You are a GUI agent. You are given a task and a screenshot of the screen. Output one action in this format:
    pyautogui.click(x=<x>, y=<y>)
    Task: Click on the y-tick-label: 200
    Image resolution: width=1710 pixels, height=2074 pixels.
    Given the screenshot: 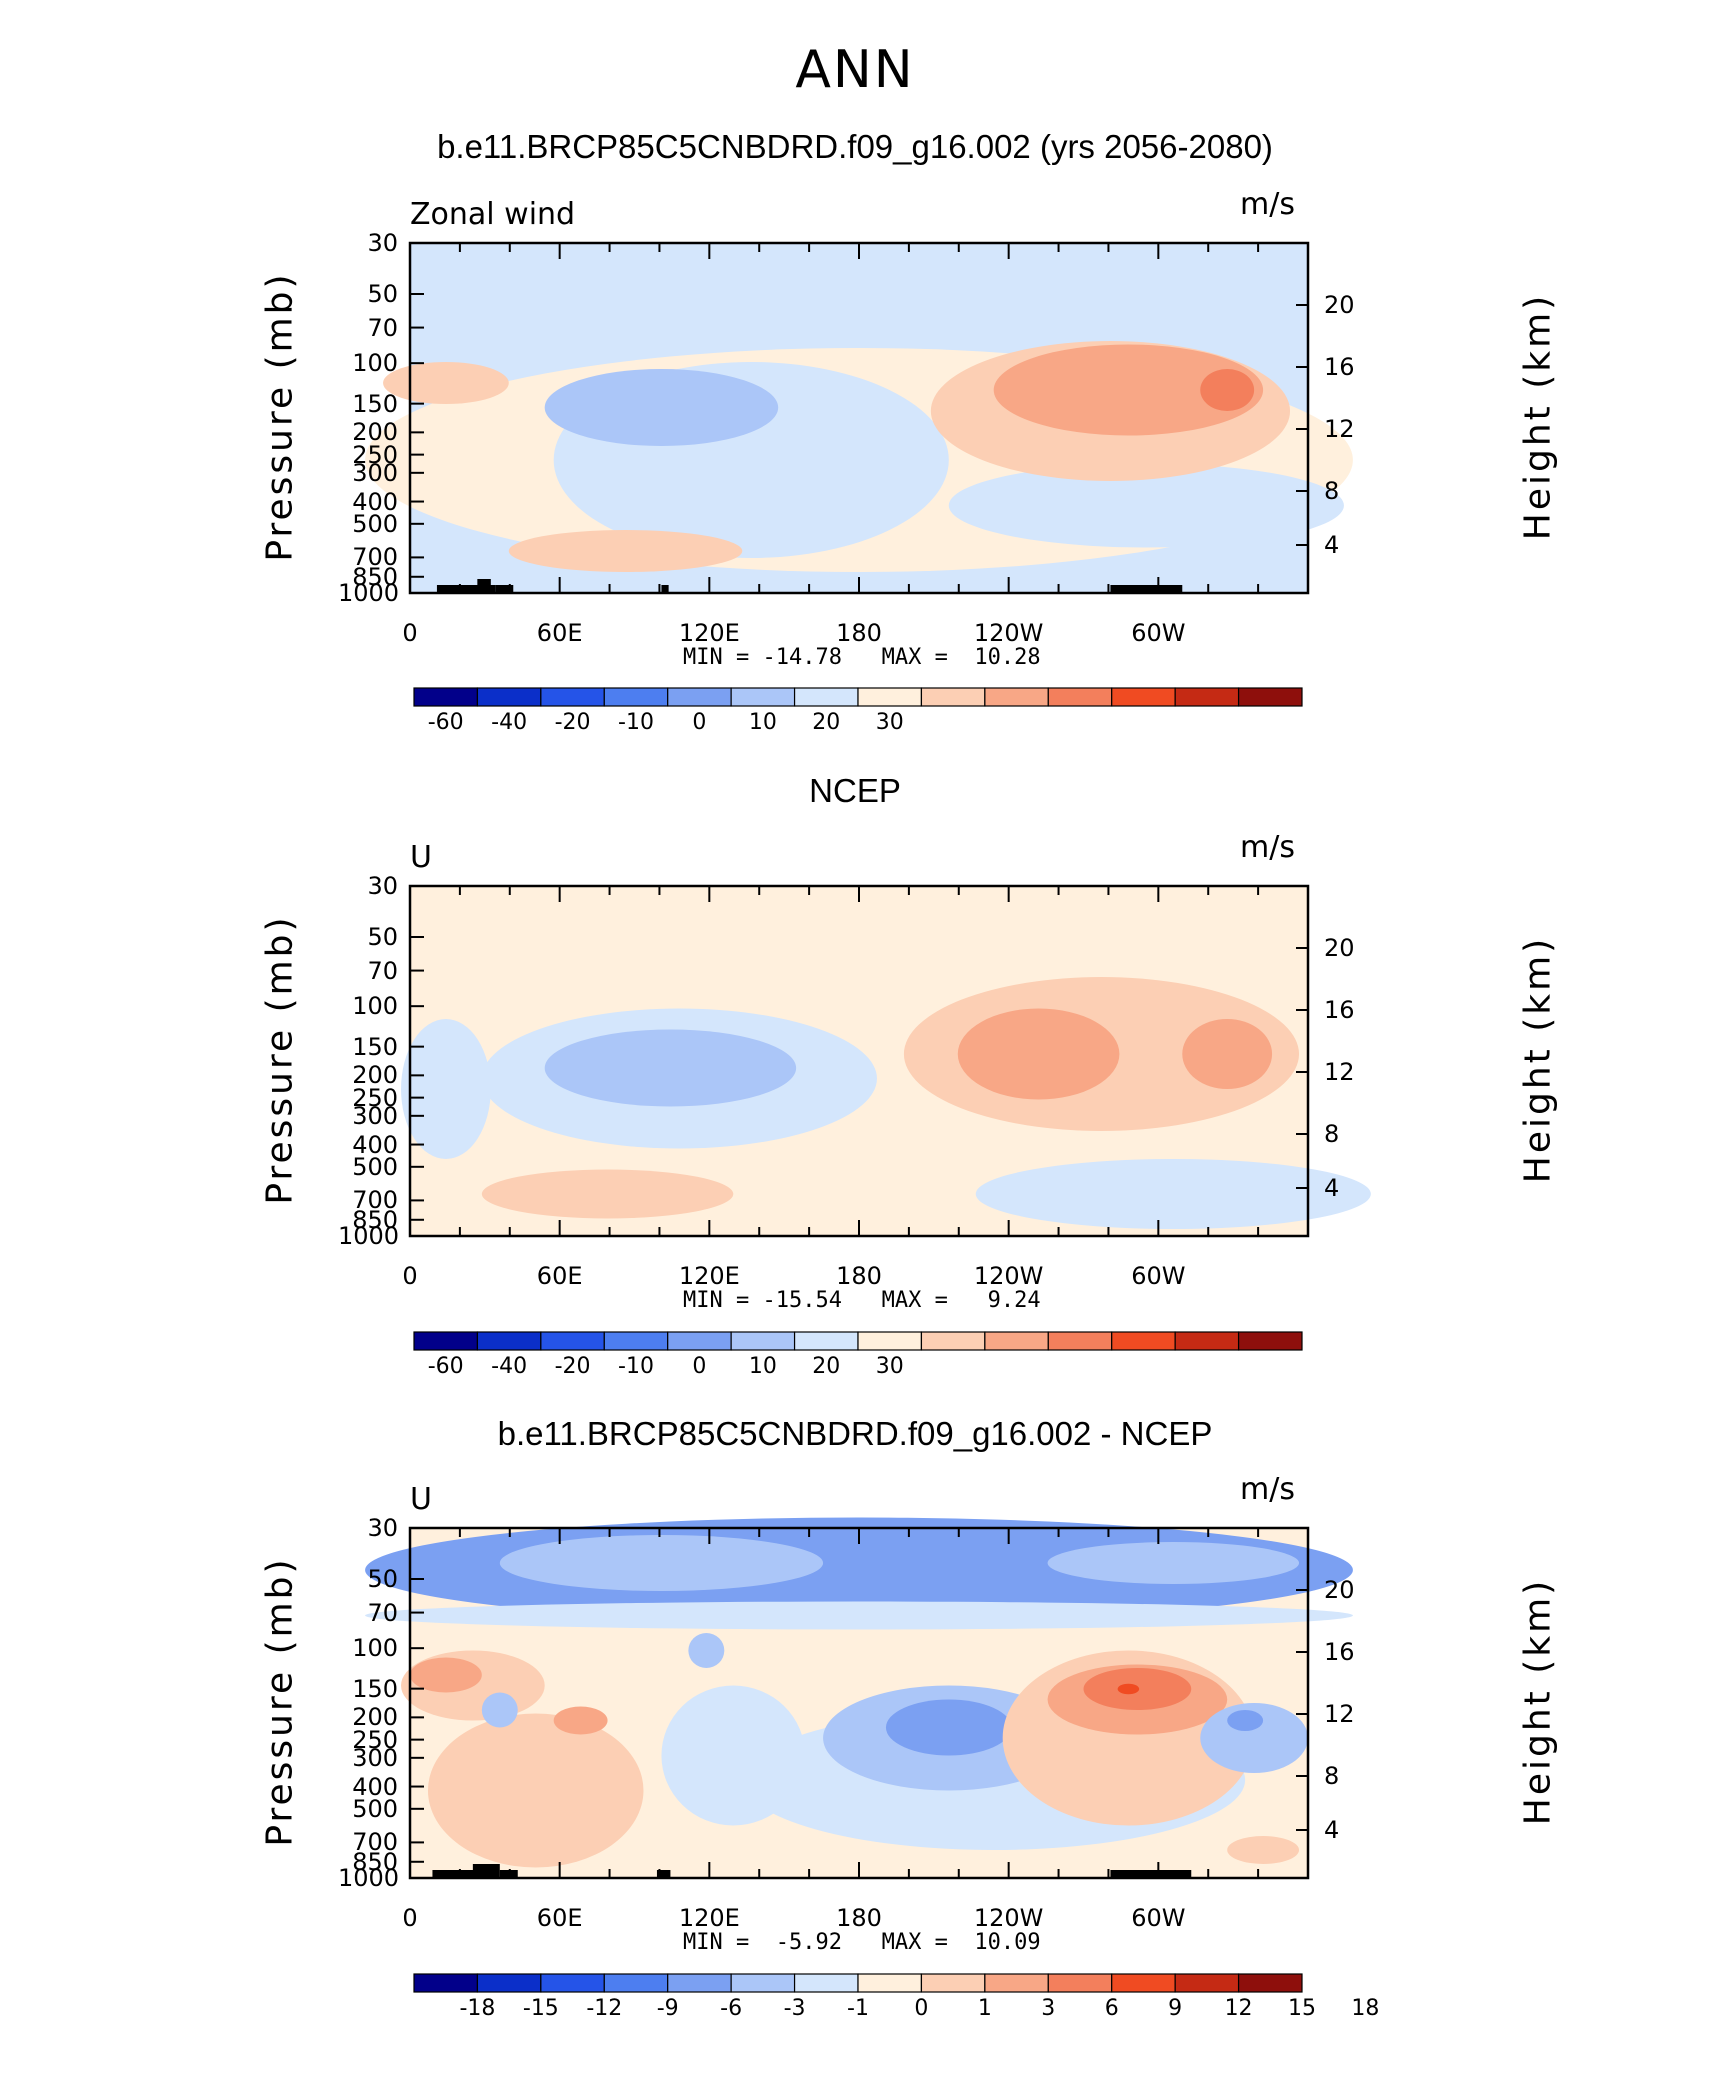 What is the action you would take?
    pyautogui.click(x=375, y=1717)
    